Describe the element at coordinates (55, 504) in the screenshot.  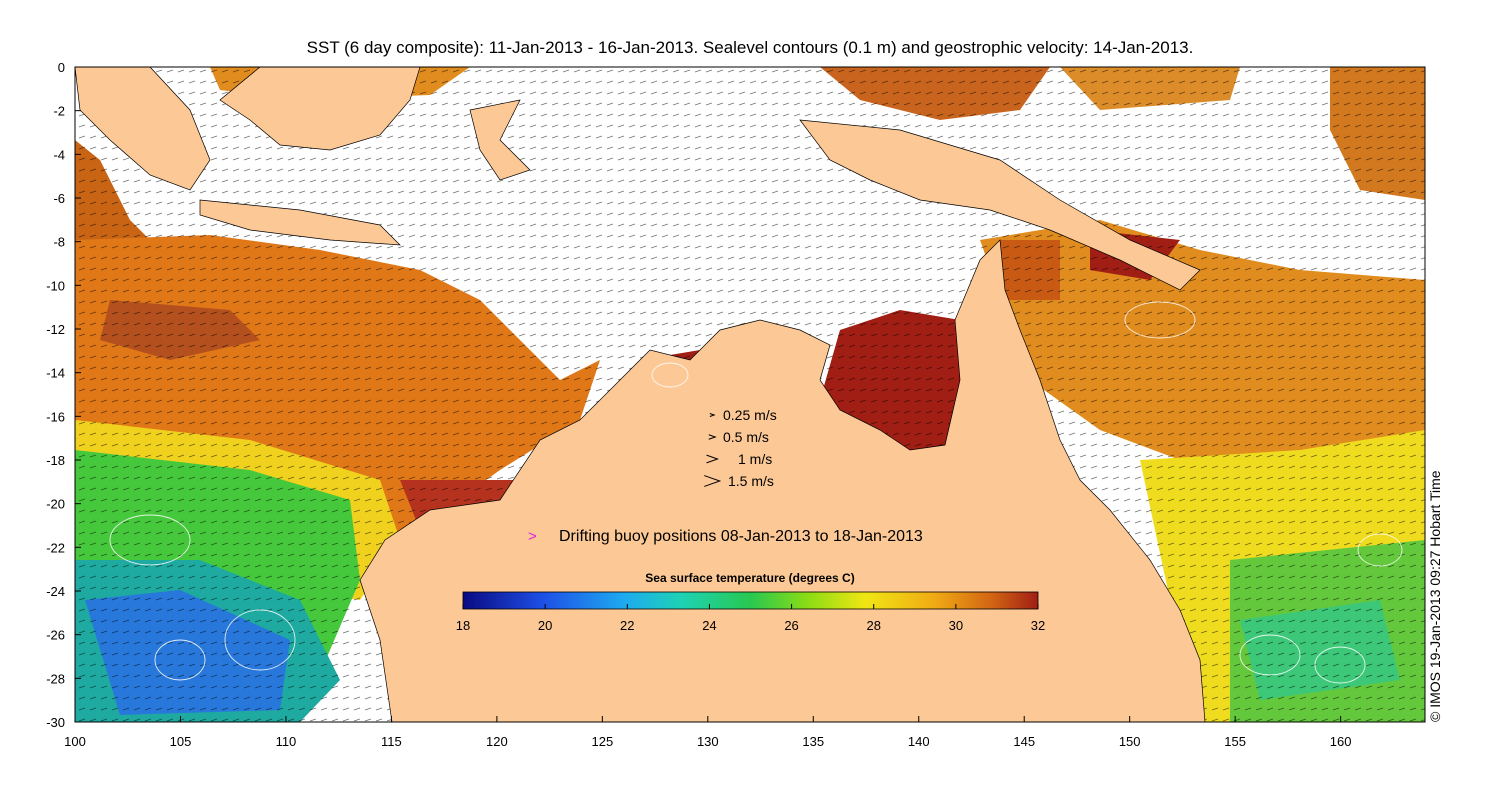
I see `y-tick-label: -20` at that location.